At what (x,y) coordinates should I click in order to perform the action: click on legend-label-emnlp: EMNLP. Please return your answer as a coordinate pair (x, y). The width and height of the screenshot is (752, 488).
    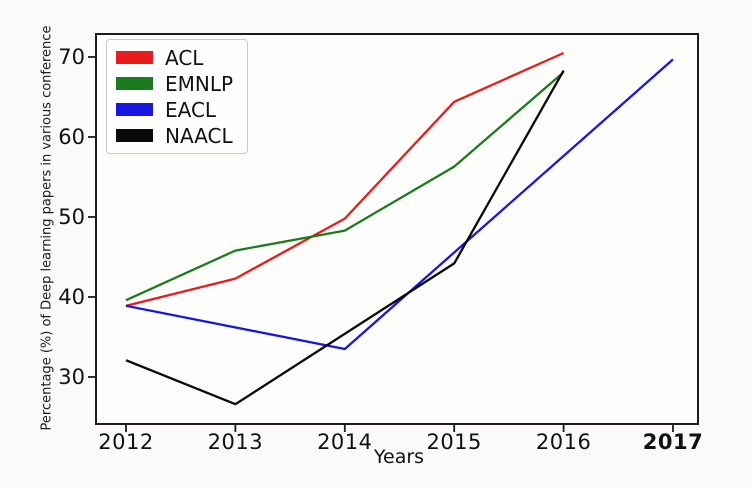
    Looking at the image, I should click on (199, 83).